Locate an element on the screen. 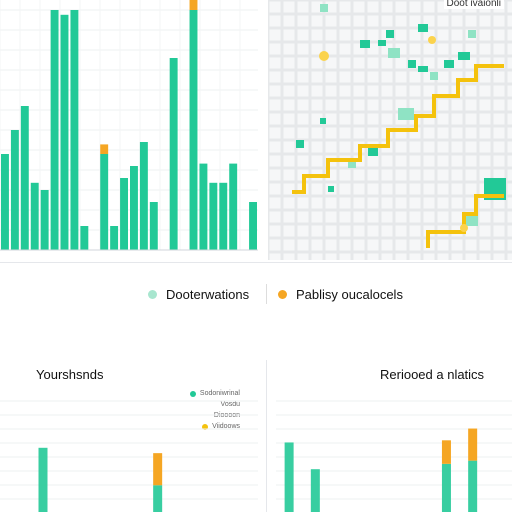 The image size is (512, 512). map-title: Doot ivaionli is located at coordinates (473, 4).